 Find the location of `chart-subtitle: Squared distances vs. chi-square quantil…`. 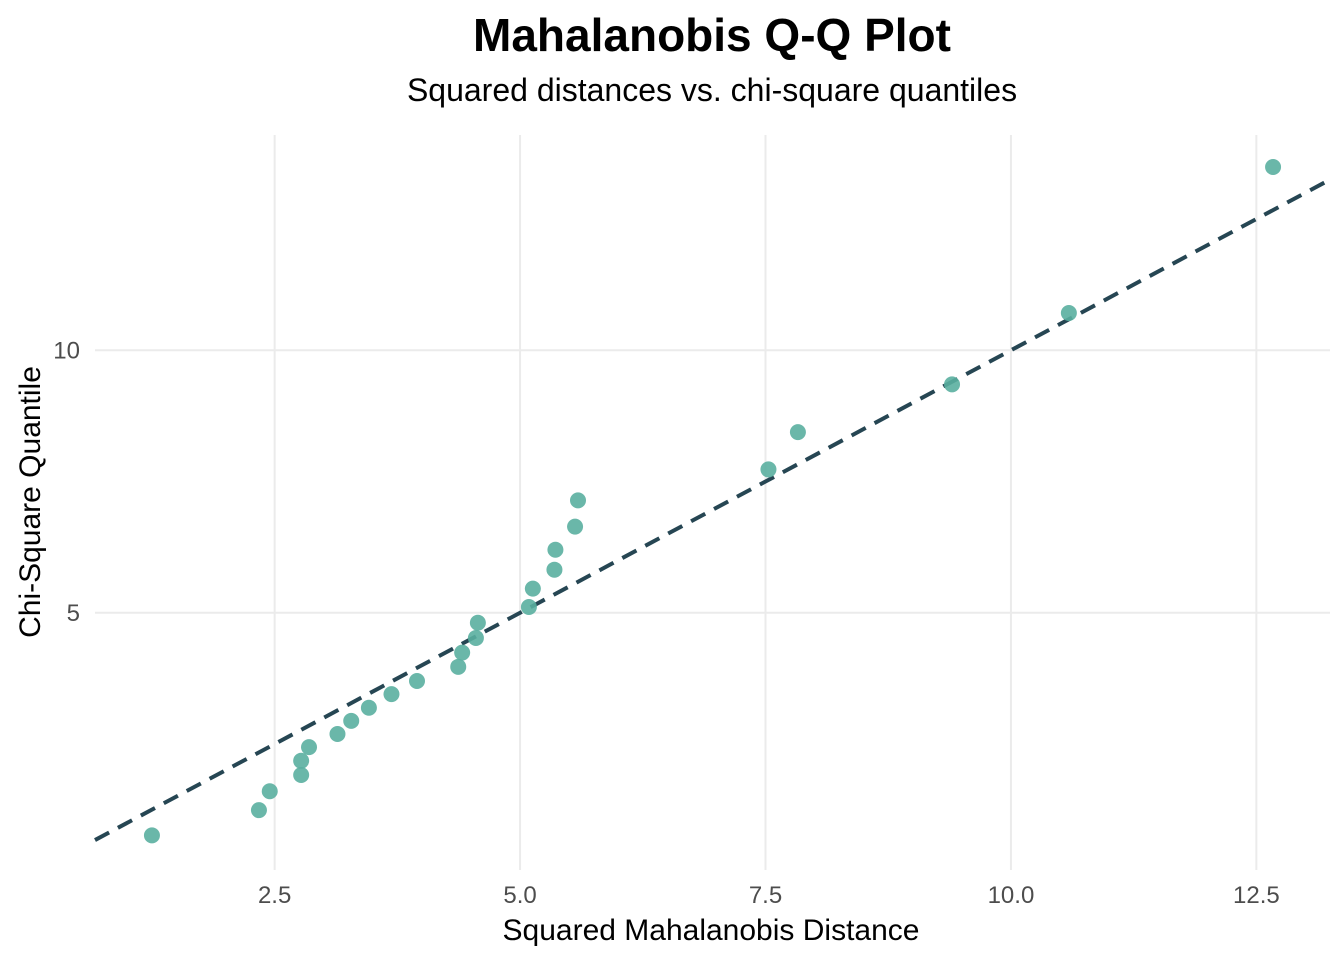

chart-subtitle: Squared distances vs. chi-square quantil… is located at coordinates (712, 90).